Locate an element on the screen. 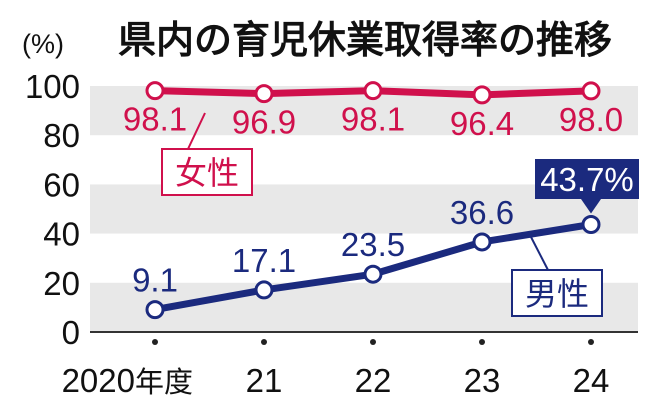 The image size is (667, 400). callout-pointer is located at coordinates (591, 206).